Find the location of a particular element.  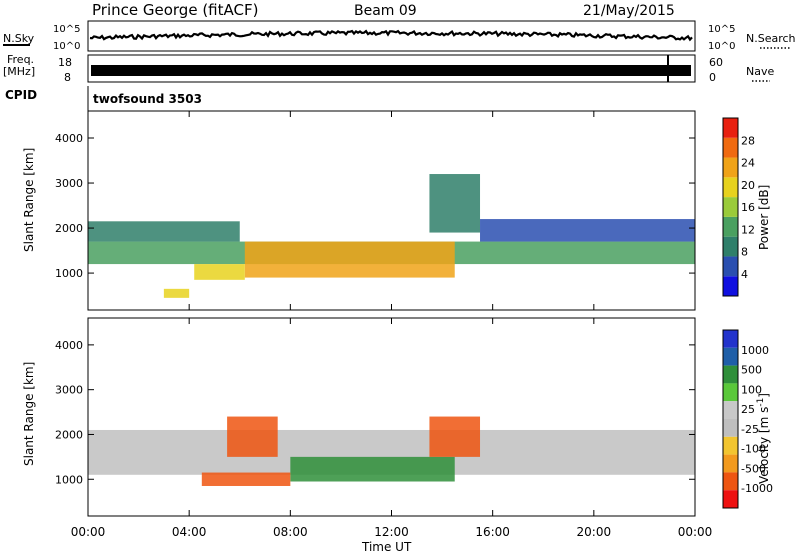

freq-tick-low: 8 is located at coordinates (67, 77).